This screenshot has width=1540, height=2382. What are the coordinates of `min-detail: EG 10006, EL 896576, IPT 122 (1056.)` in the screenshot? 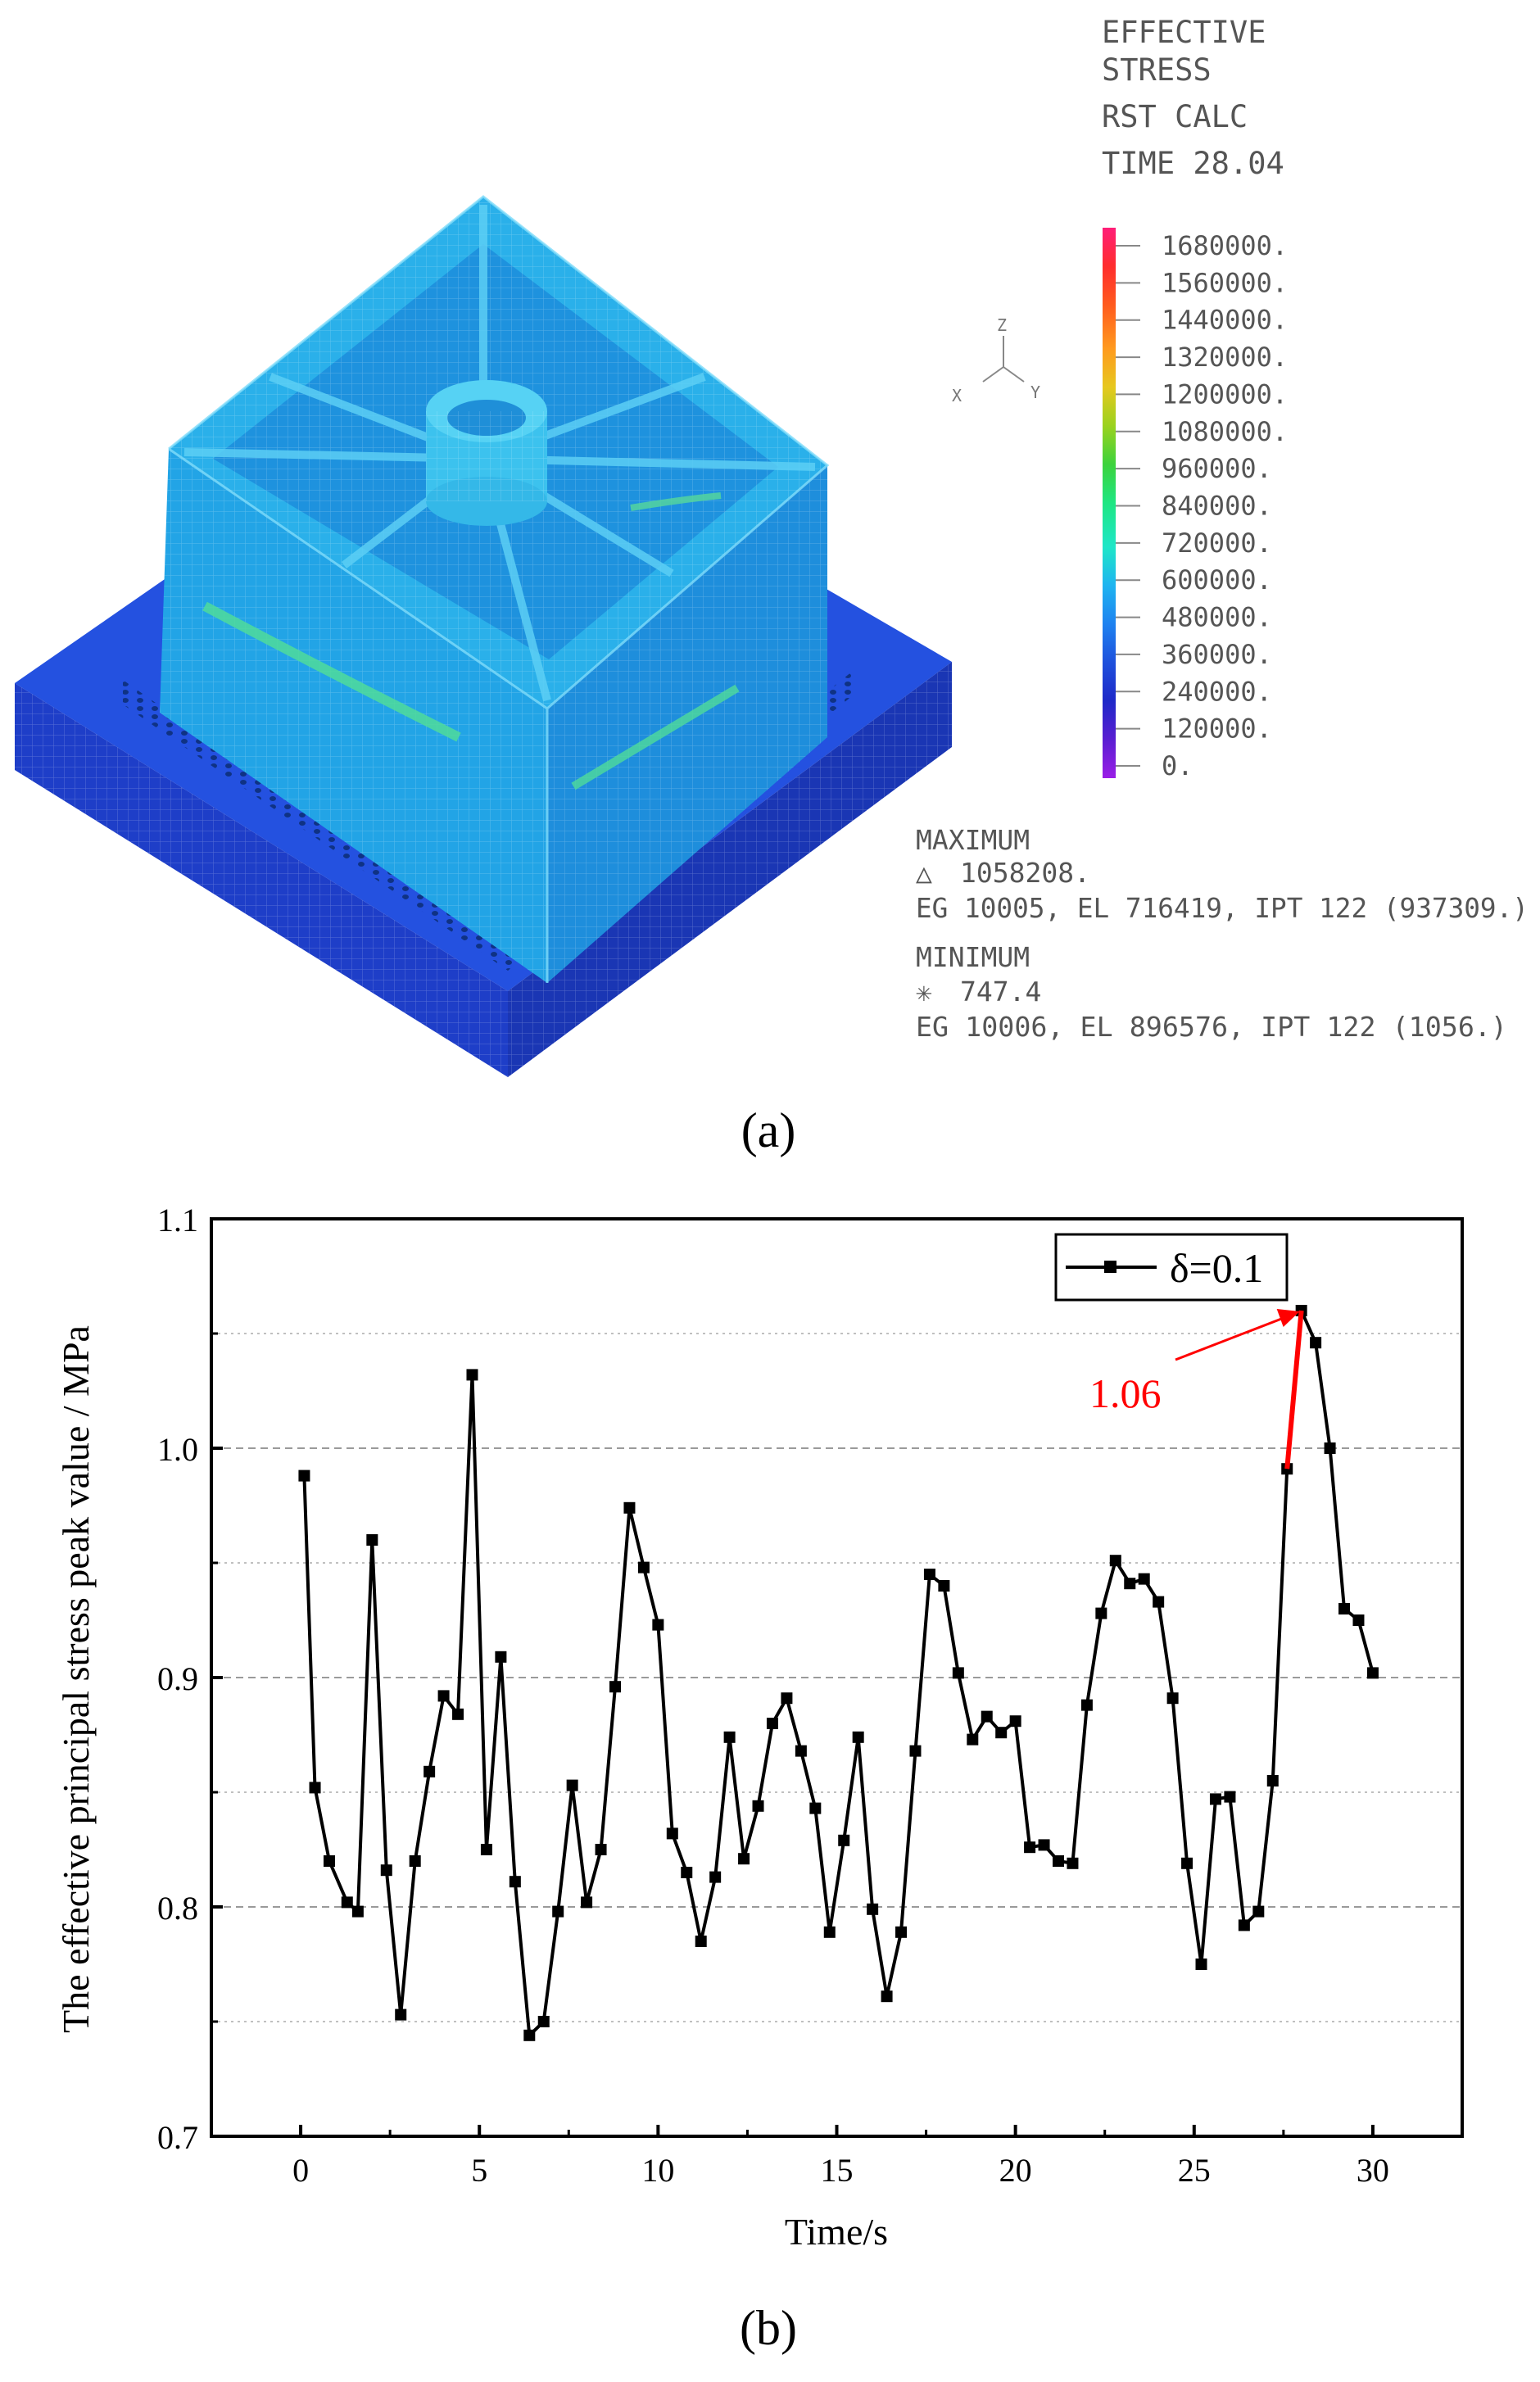 It's located at (1211, 1027).